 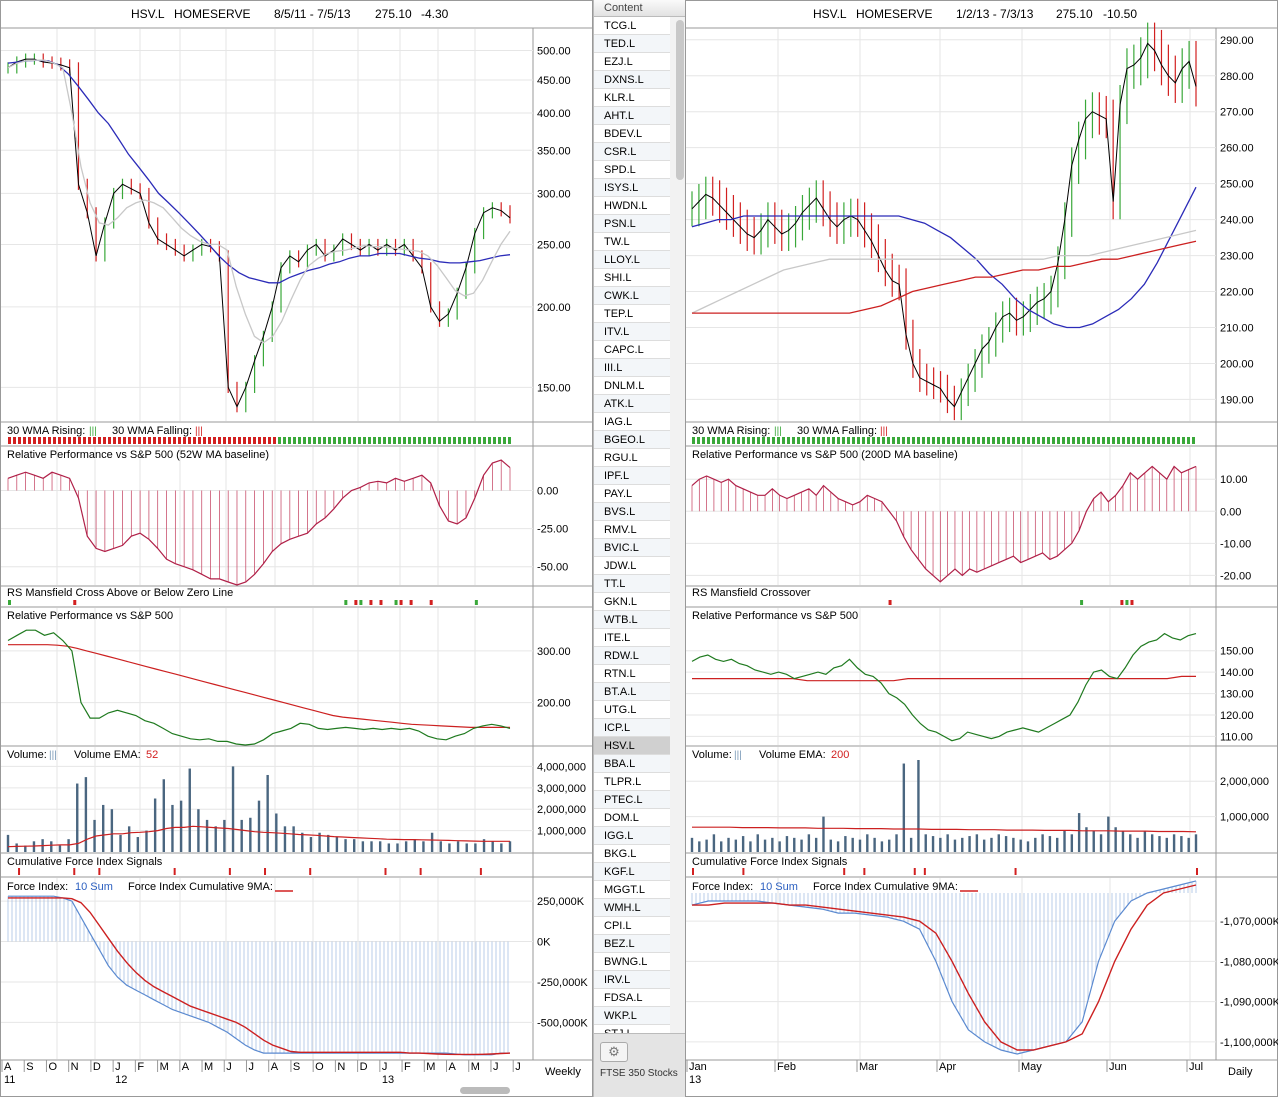 I want to click on ticker-item: ITE.L, so click(x=632, y=638).